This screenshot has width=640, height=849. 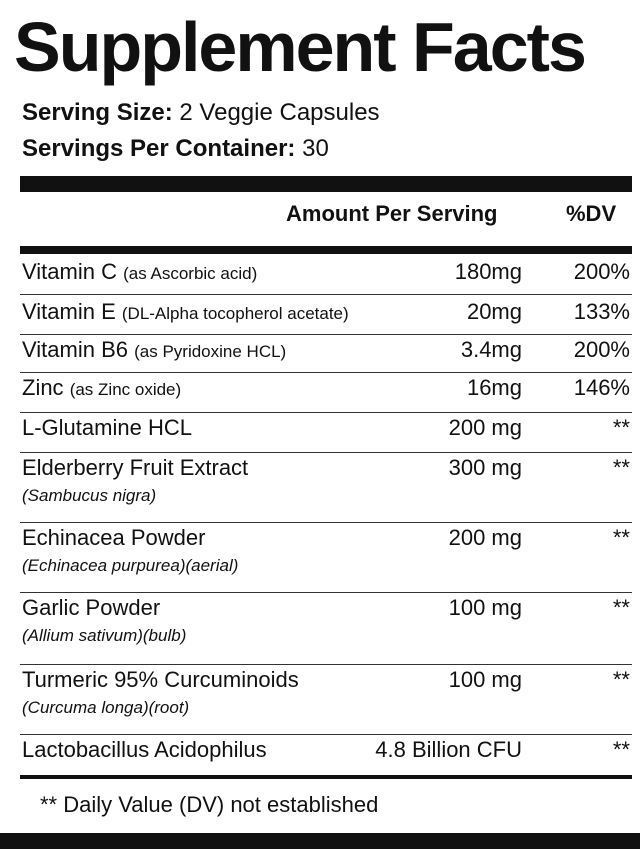 I want to click on nutrient-name-text: Vitamin E, so click(x=69, y=311).